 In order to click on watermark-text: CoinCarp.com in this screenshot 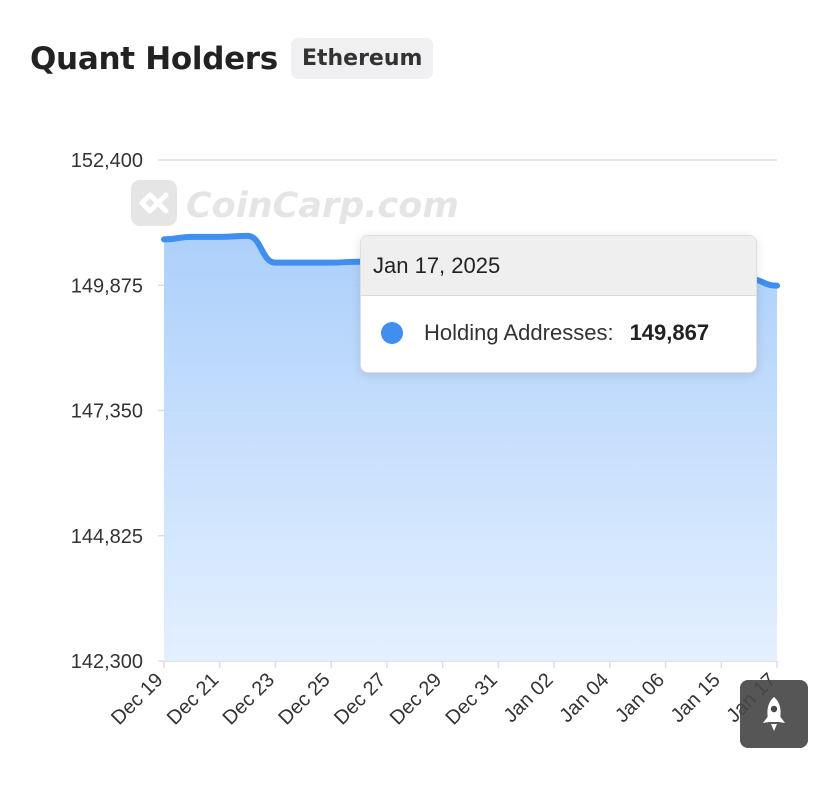, I will do `click(322, 206)`.